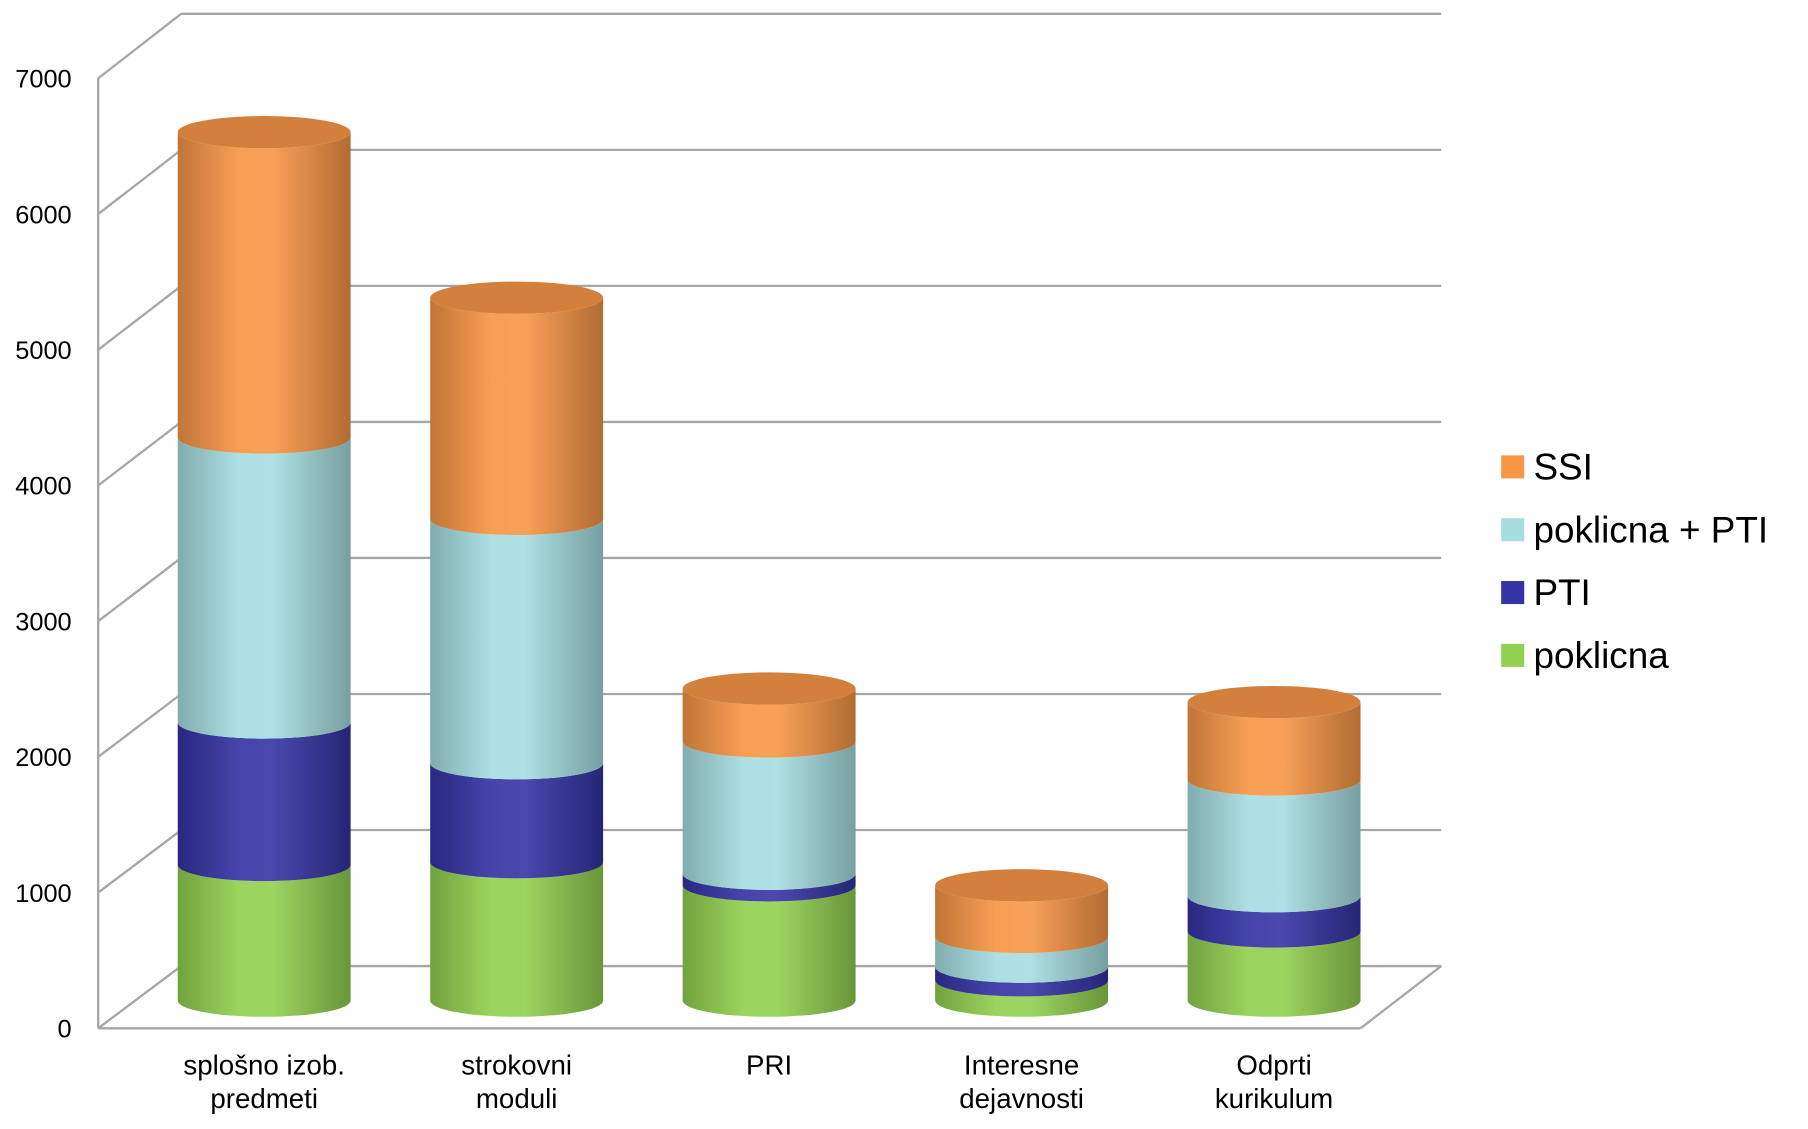  I want to click on y-tick-label: 6000, so click(43, 215).